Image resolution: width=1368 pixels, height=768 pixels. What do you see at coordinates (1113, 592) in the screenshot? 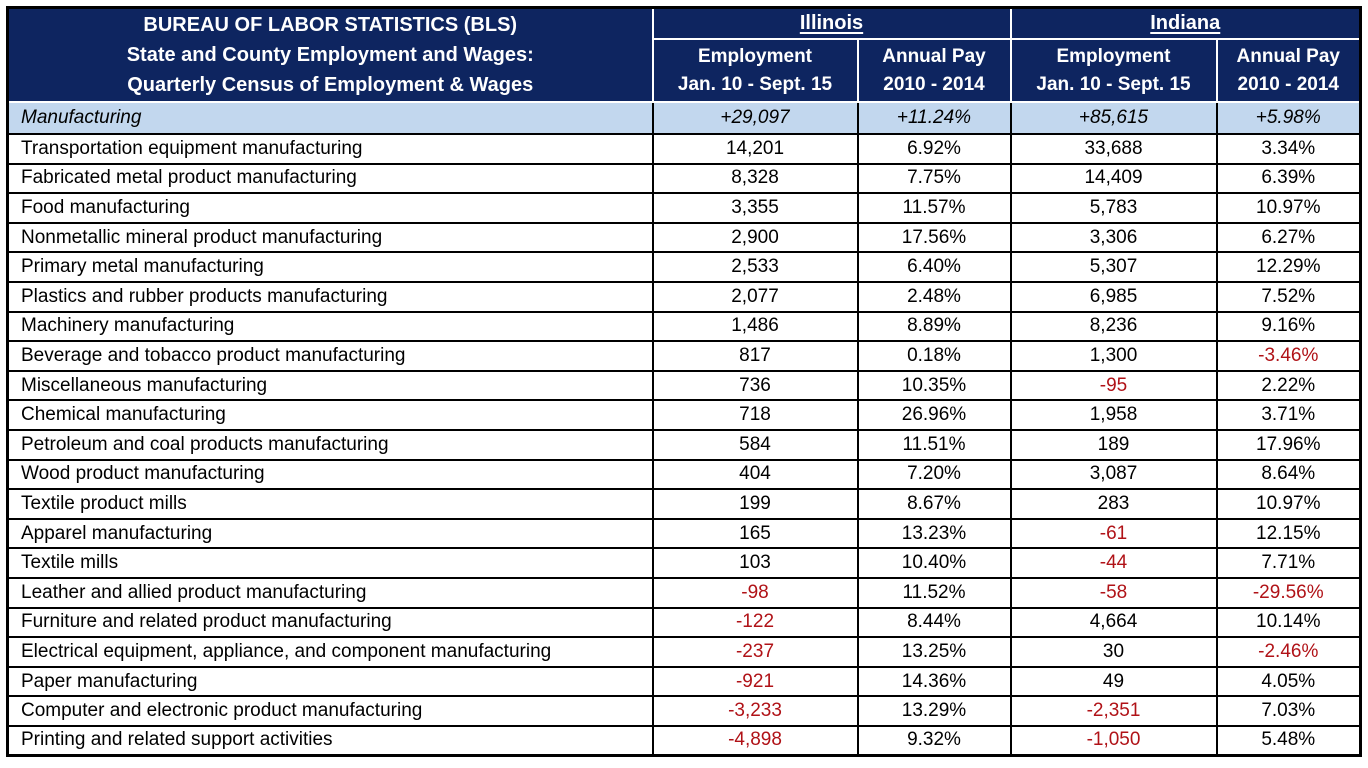
I see `in-employment-value: -58` at bounding box center [1113, 592].